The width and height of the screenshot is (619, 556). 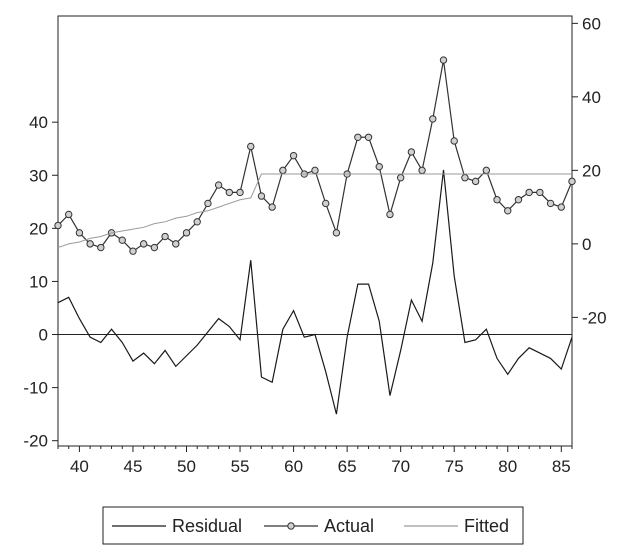 I want to click on fitted-series-line, so click(x=314, y=211).